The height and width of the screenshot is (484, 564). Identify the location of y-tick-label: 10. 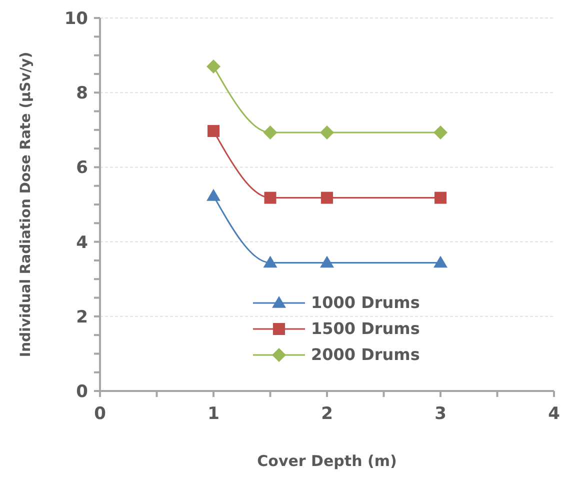
(76, 19).